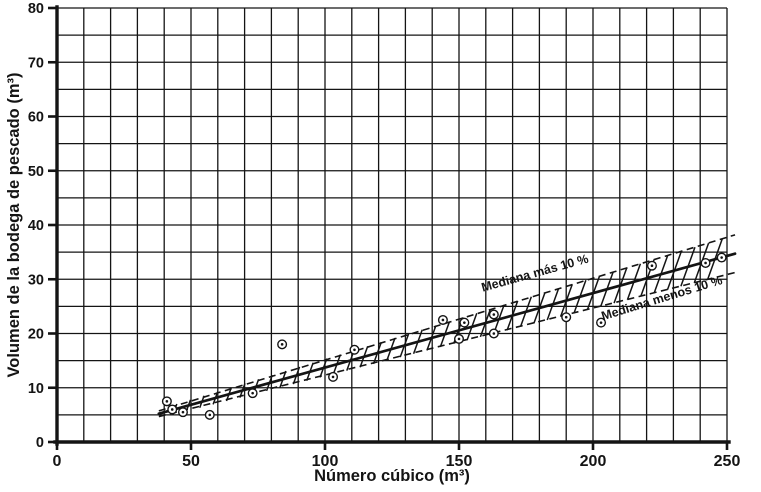  What do you see at coordinates (36, 63) in the screenshot?
I see `y-tick-label: 70` at bounding box center [36, 63].